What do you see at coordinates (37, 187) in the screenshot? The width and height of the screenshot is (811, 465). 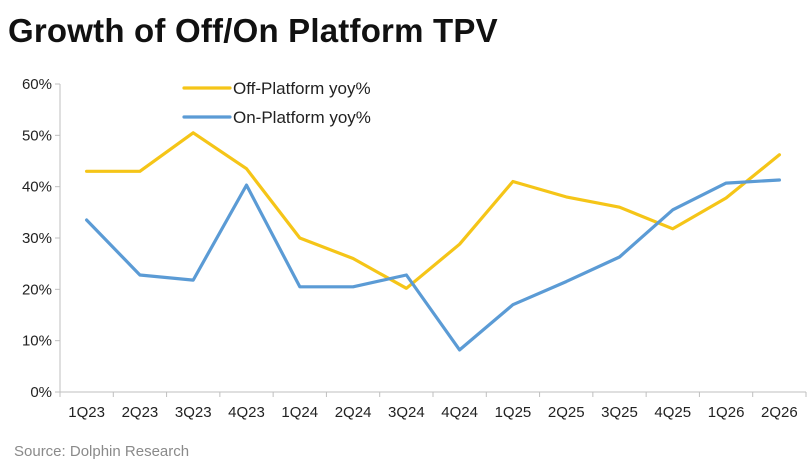 I see `y-tick-label: 40%` at bounding box center [37, 187].